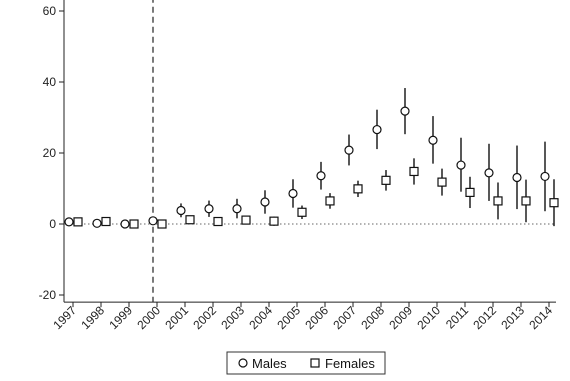 The image size is (570, 381). Describe the element at coordinates (64, 317) in the screenshot. I see `x-tick-label: 1997` at that location.